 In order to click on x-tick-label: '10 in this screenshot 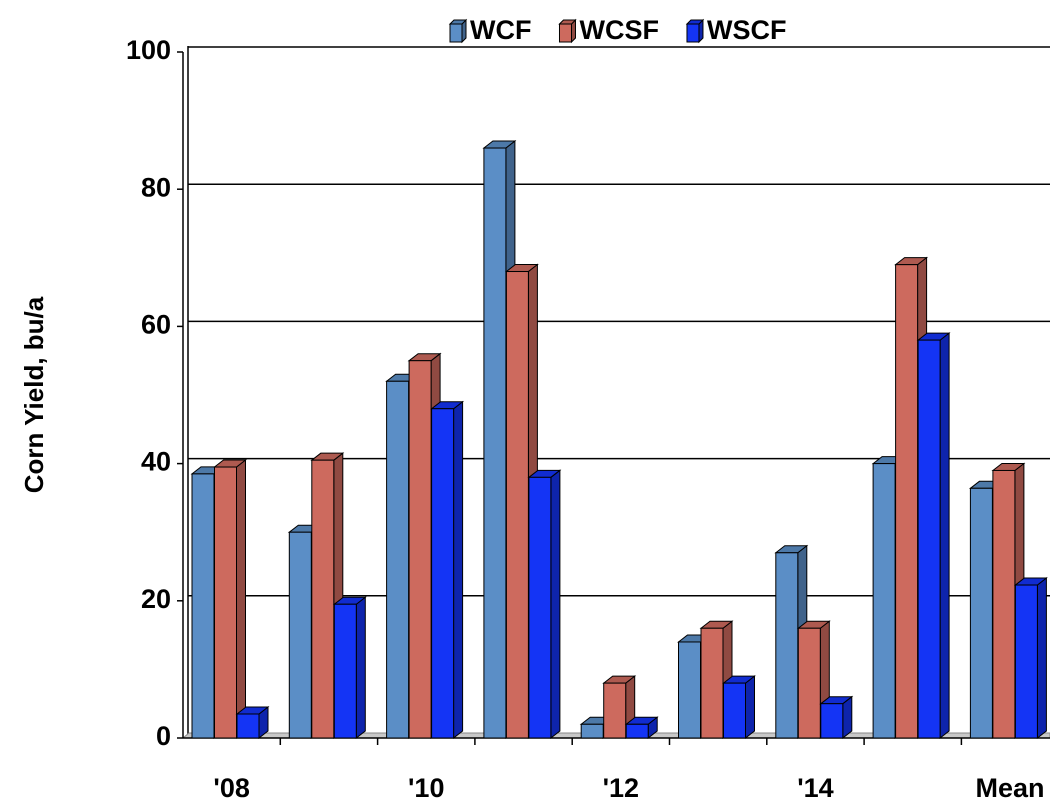, I will do `click(426, 788)`.